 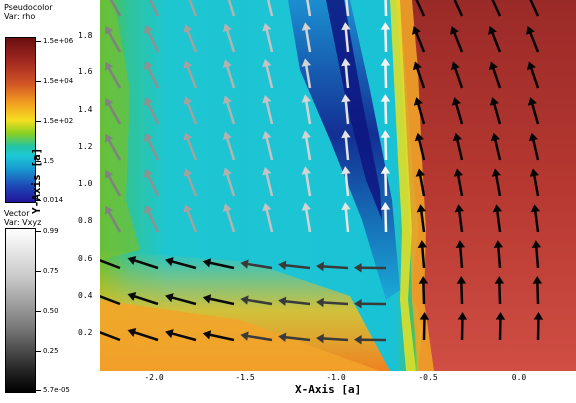 What do you see at coordinates (519, 377) in the screenshot?
I see `x-tick-label: 0.0` at bounding box center [519, 377].